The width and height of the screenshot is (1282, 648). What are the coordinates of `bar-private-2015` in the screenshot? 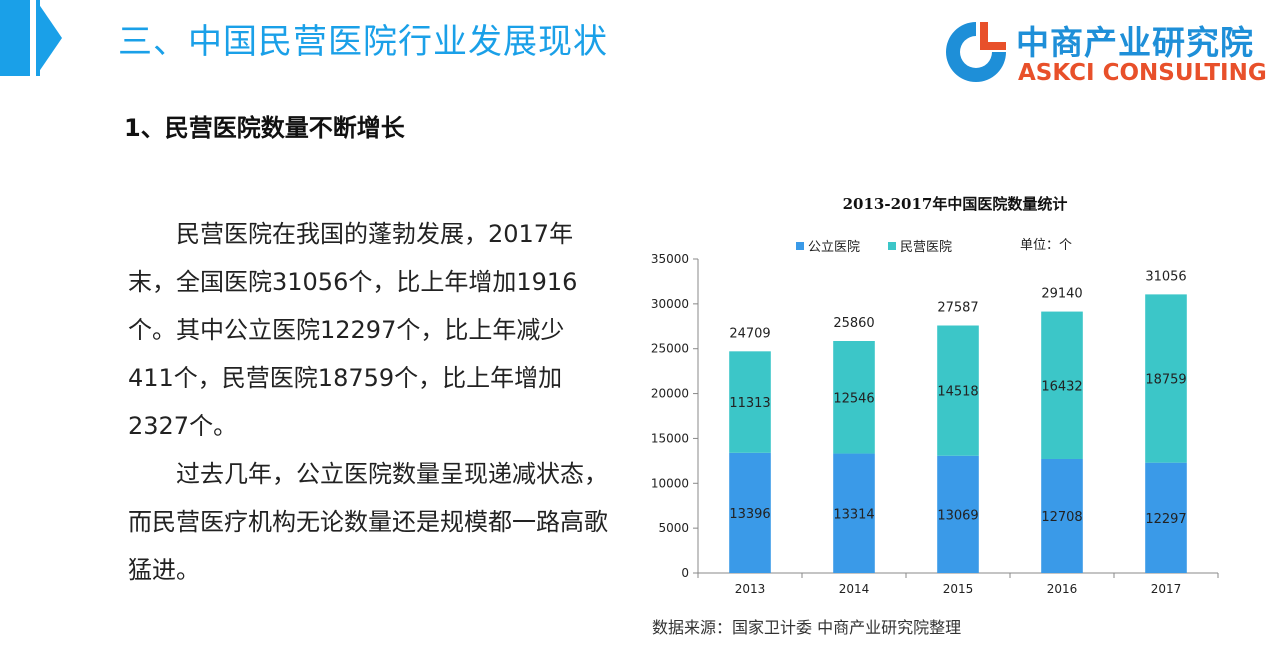 It's located at (958, 390).